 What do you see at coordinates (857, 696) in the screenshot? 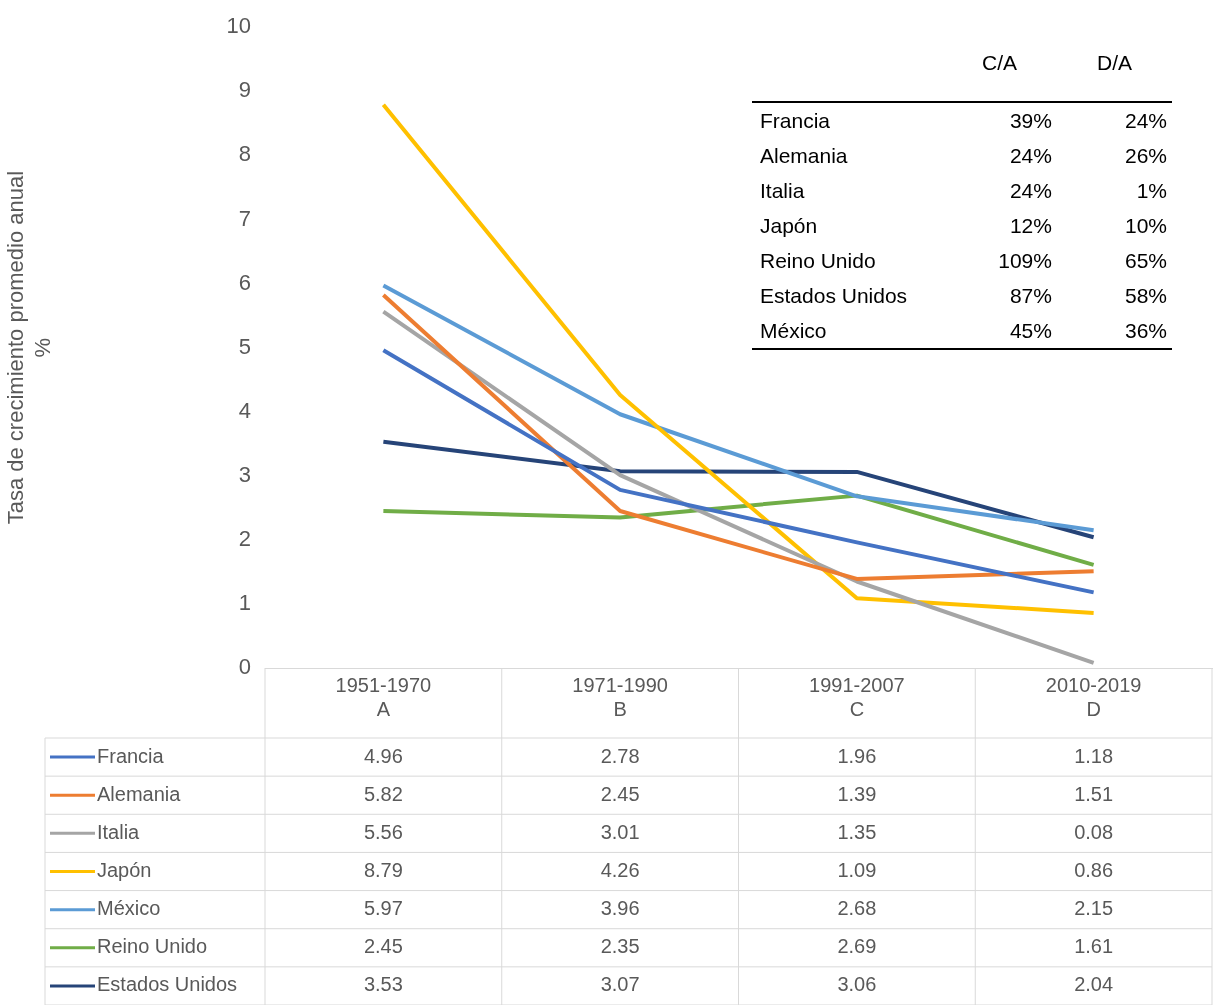
I see `x-tick-label: 1991-2007 C` at bounding box center [857, 696].